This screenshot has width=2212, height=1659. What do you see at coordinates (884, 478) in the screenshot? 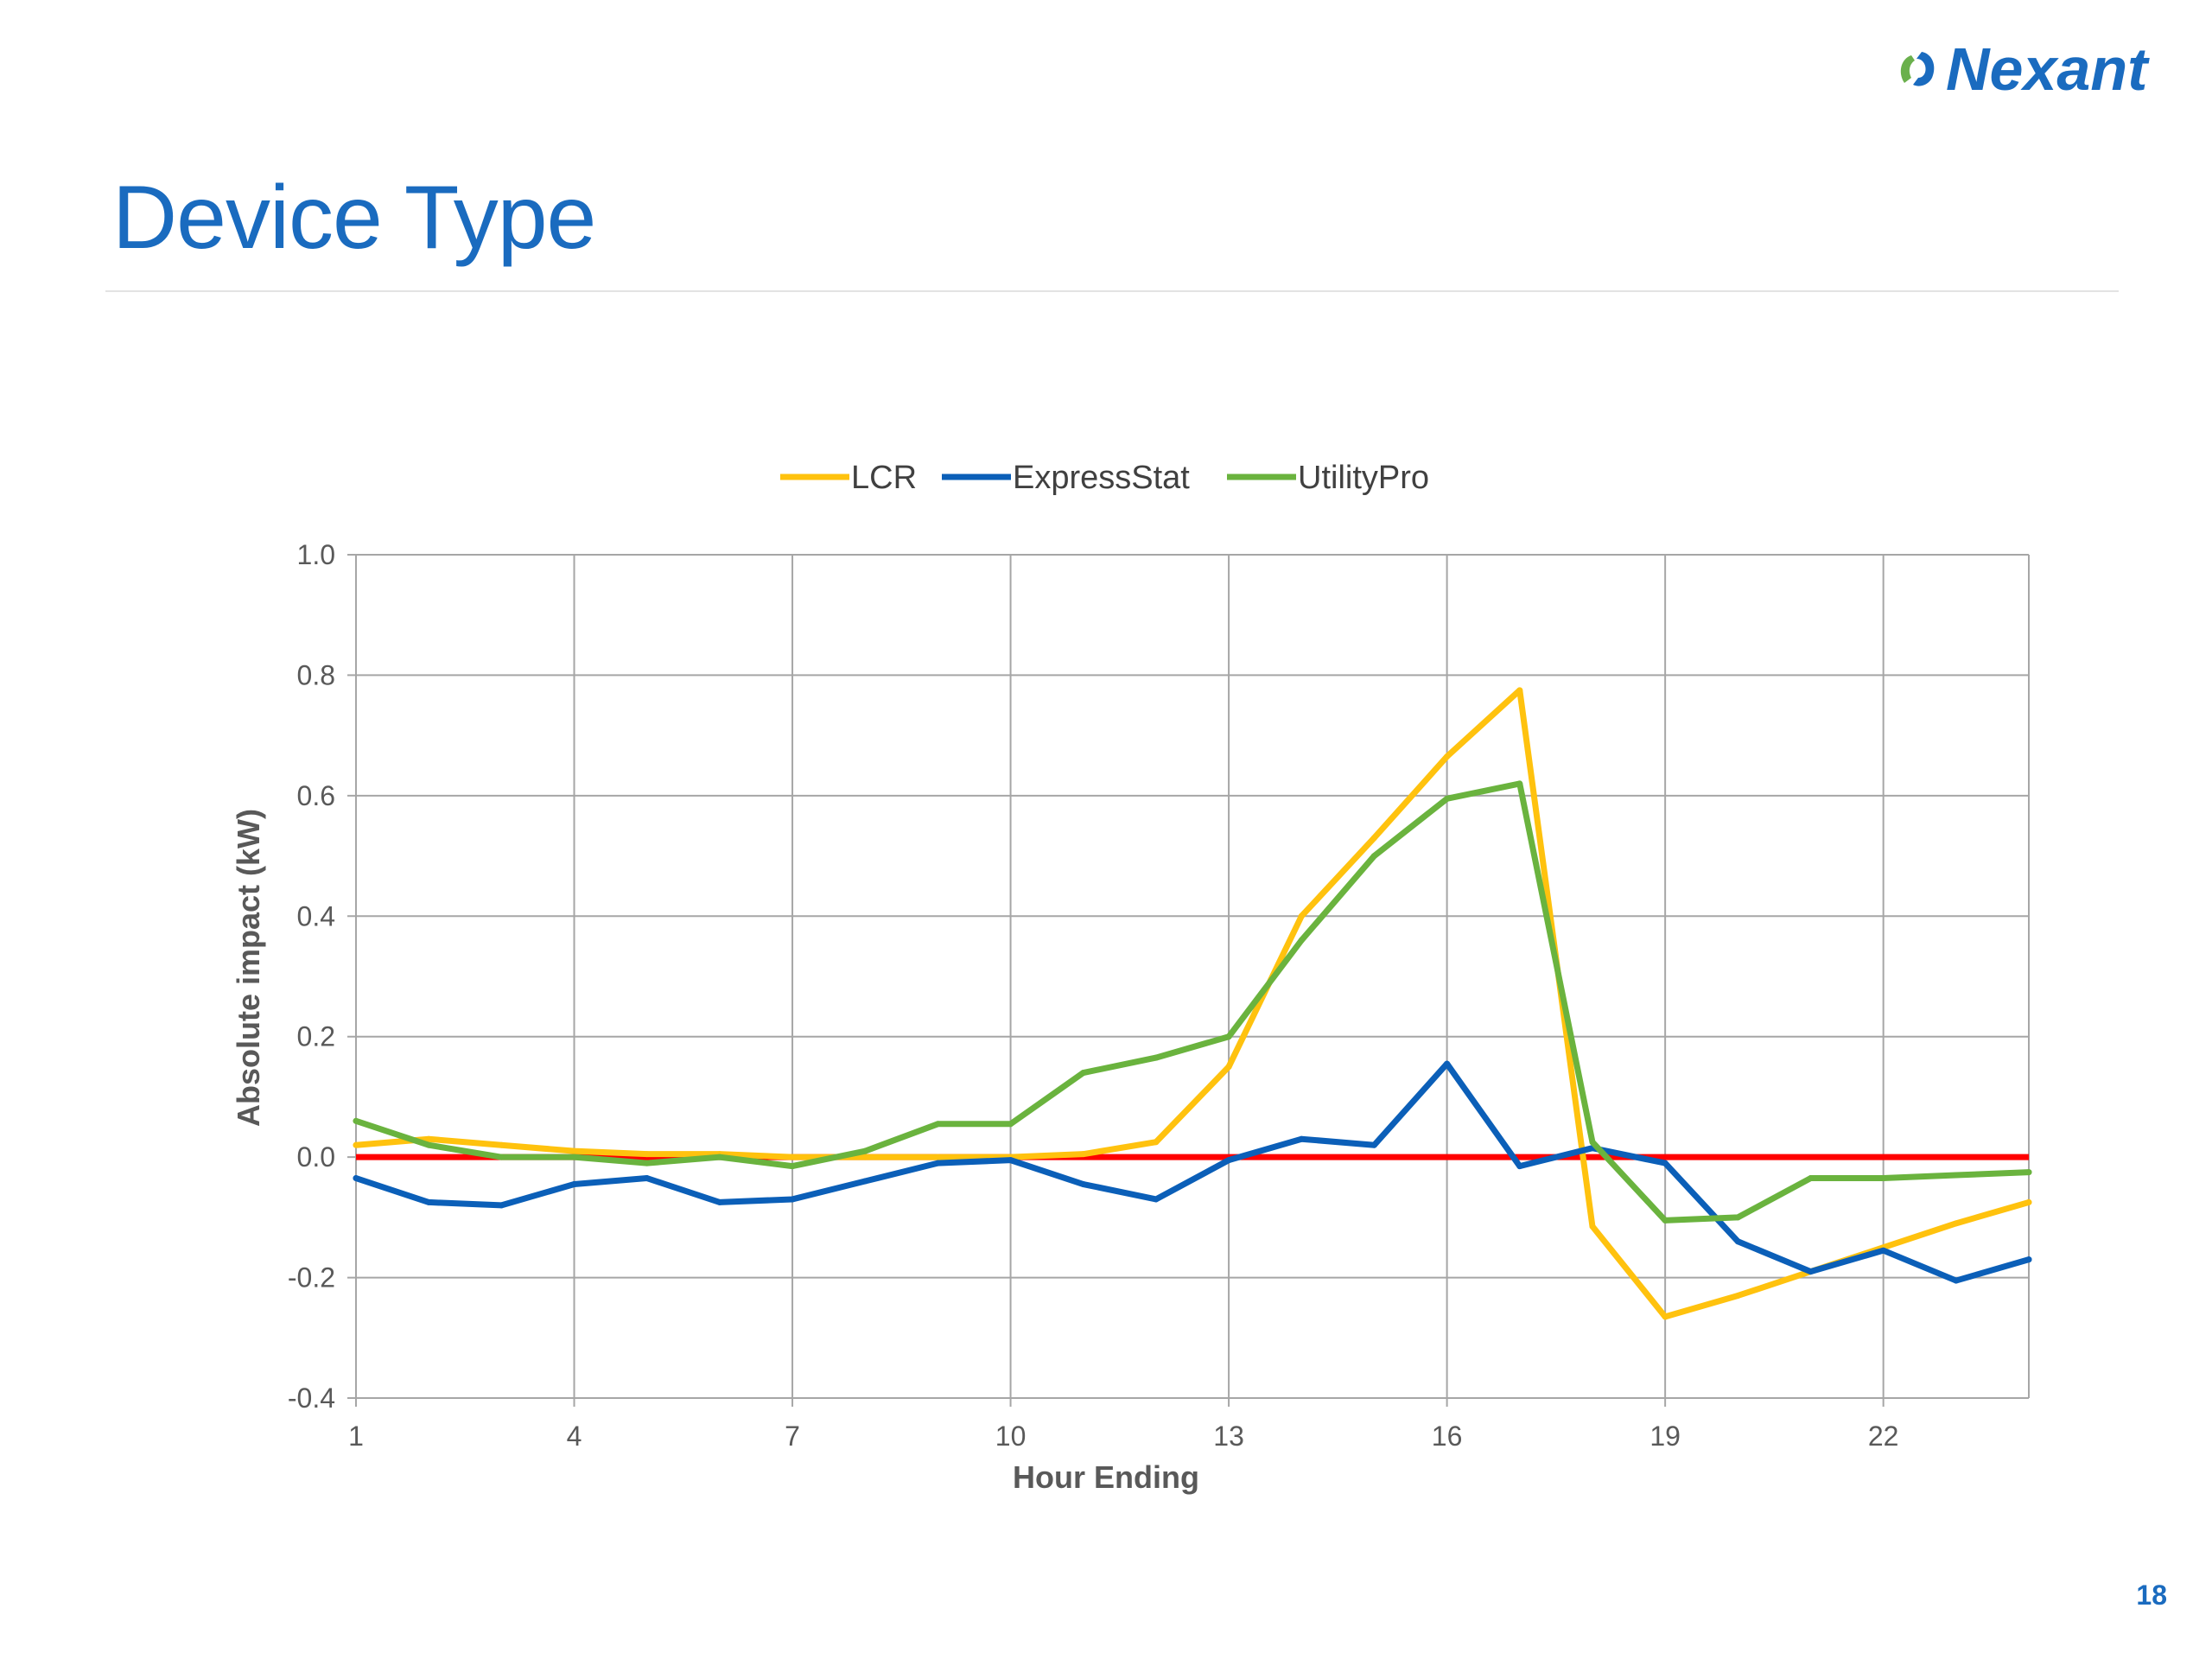
I see `legend-label: LCR` at bounding box center [884, 478].